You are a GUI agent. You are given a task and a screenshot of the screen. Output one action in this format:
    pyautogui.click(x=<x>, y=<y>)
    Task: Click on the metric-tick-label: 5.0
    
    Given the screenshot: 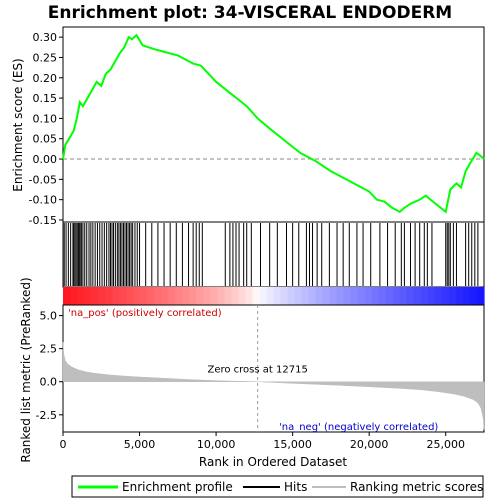 What is the action you would take?
    pyautogui.click(x=49, y=316)
    